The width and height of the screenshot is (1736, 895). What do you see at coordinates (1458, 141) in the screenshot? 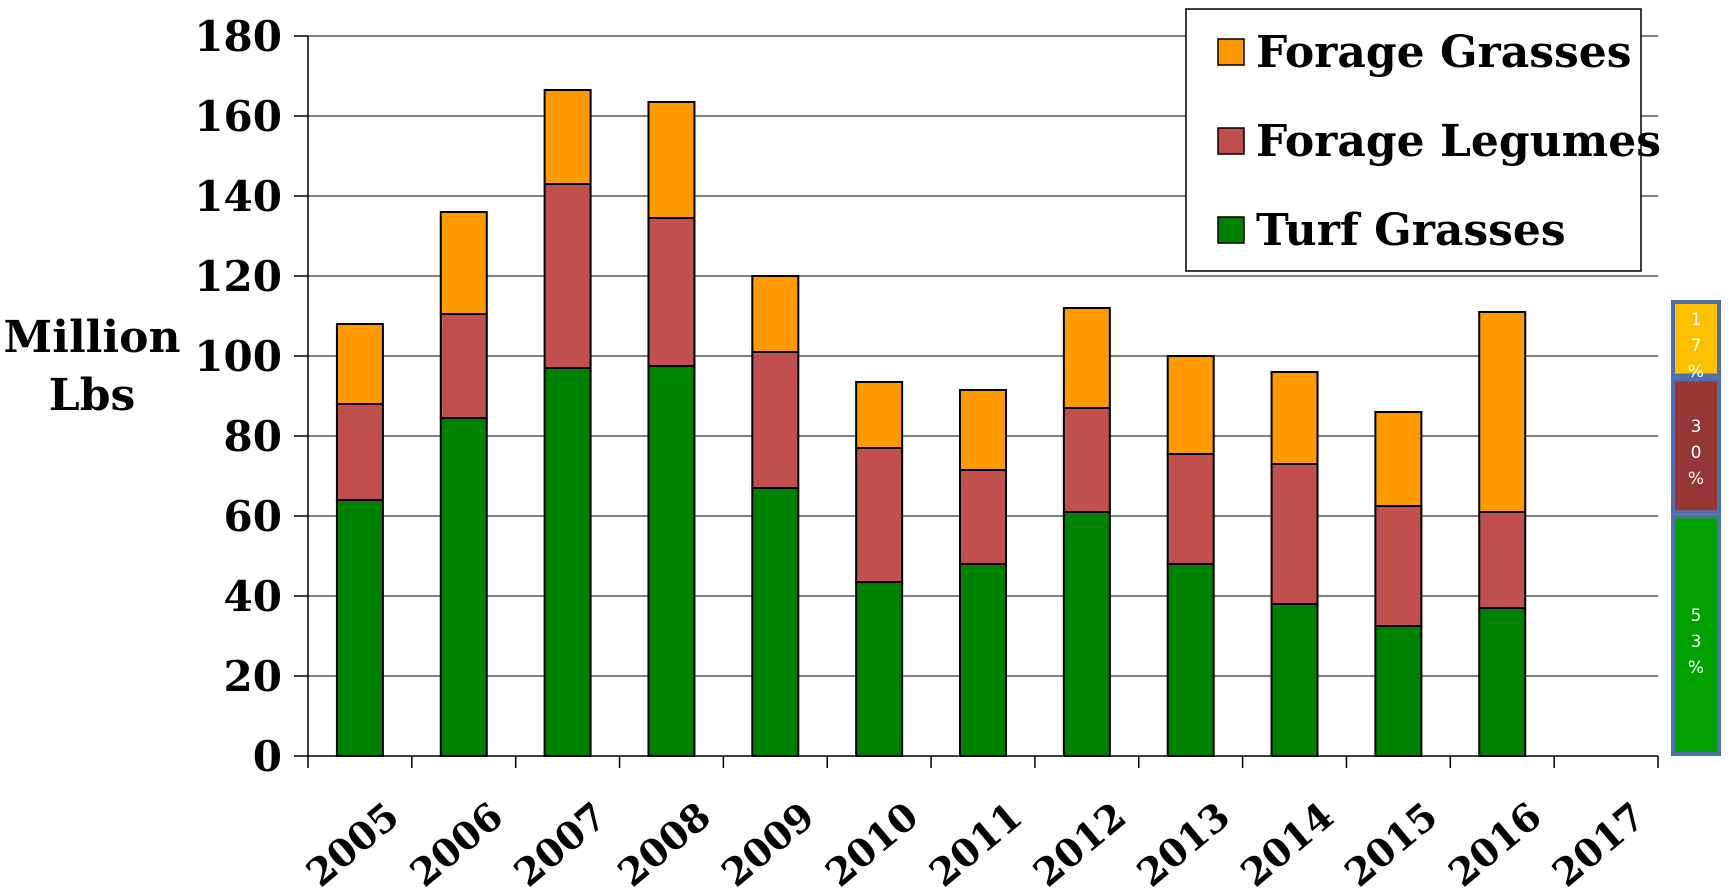
I see `legend-label: Forage Legumes` at bounding box center [1458, 141].